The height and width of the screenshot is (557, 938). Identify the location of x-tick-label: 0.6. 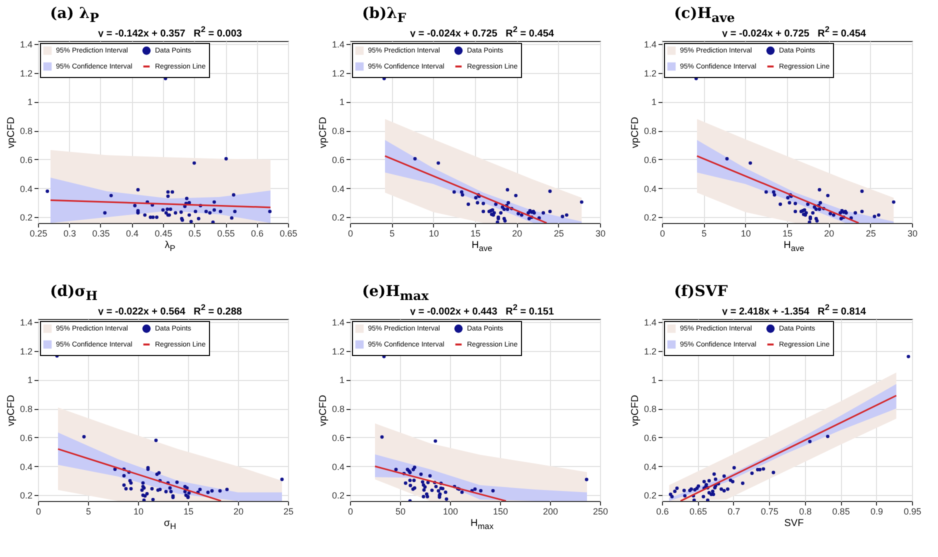
(257, 233).